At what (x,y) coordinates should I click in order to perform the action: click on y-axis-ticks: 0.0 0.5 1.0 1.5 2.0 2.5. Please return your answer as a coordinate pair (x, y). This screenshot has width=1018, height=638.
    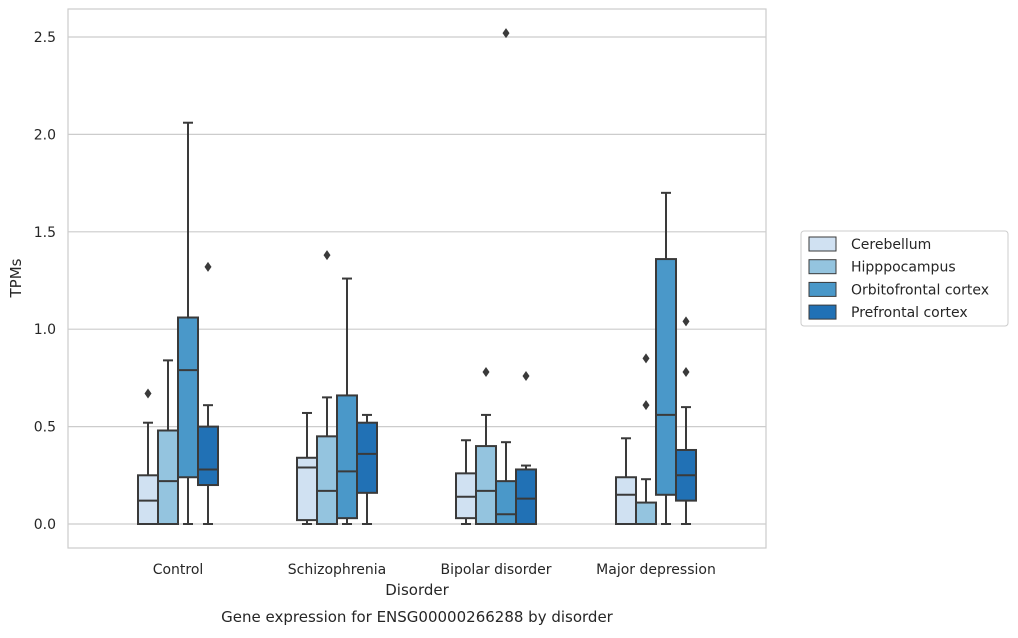
    Looking at the image, I should click on (45, 281).